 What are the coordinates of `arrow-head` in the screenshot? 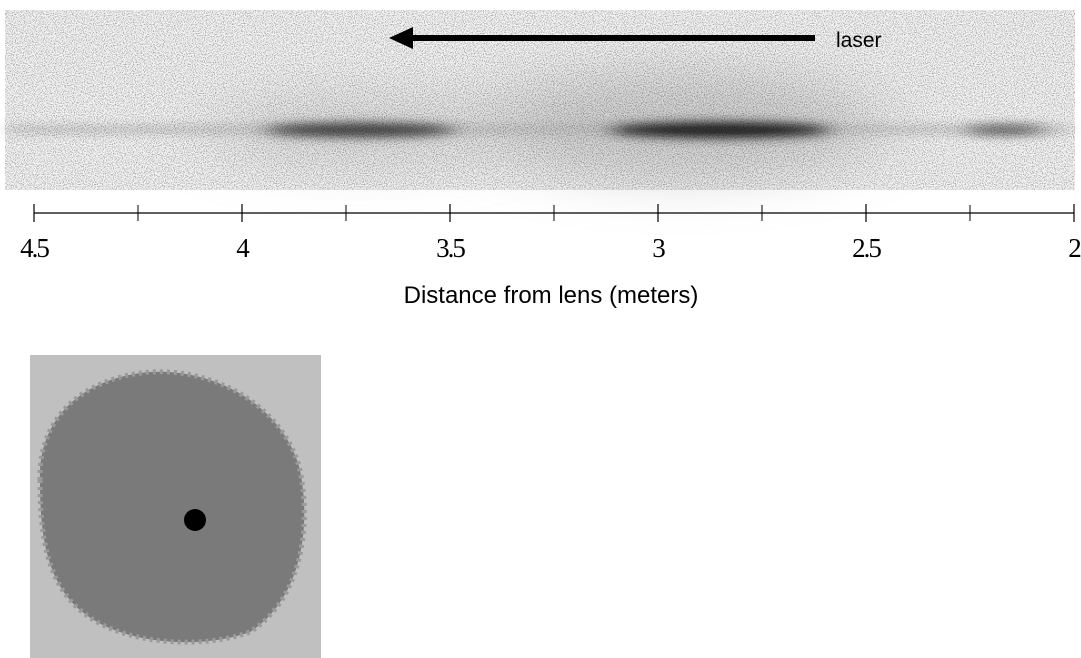 It's located at (401, 38).